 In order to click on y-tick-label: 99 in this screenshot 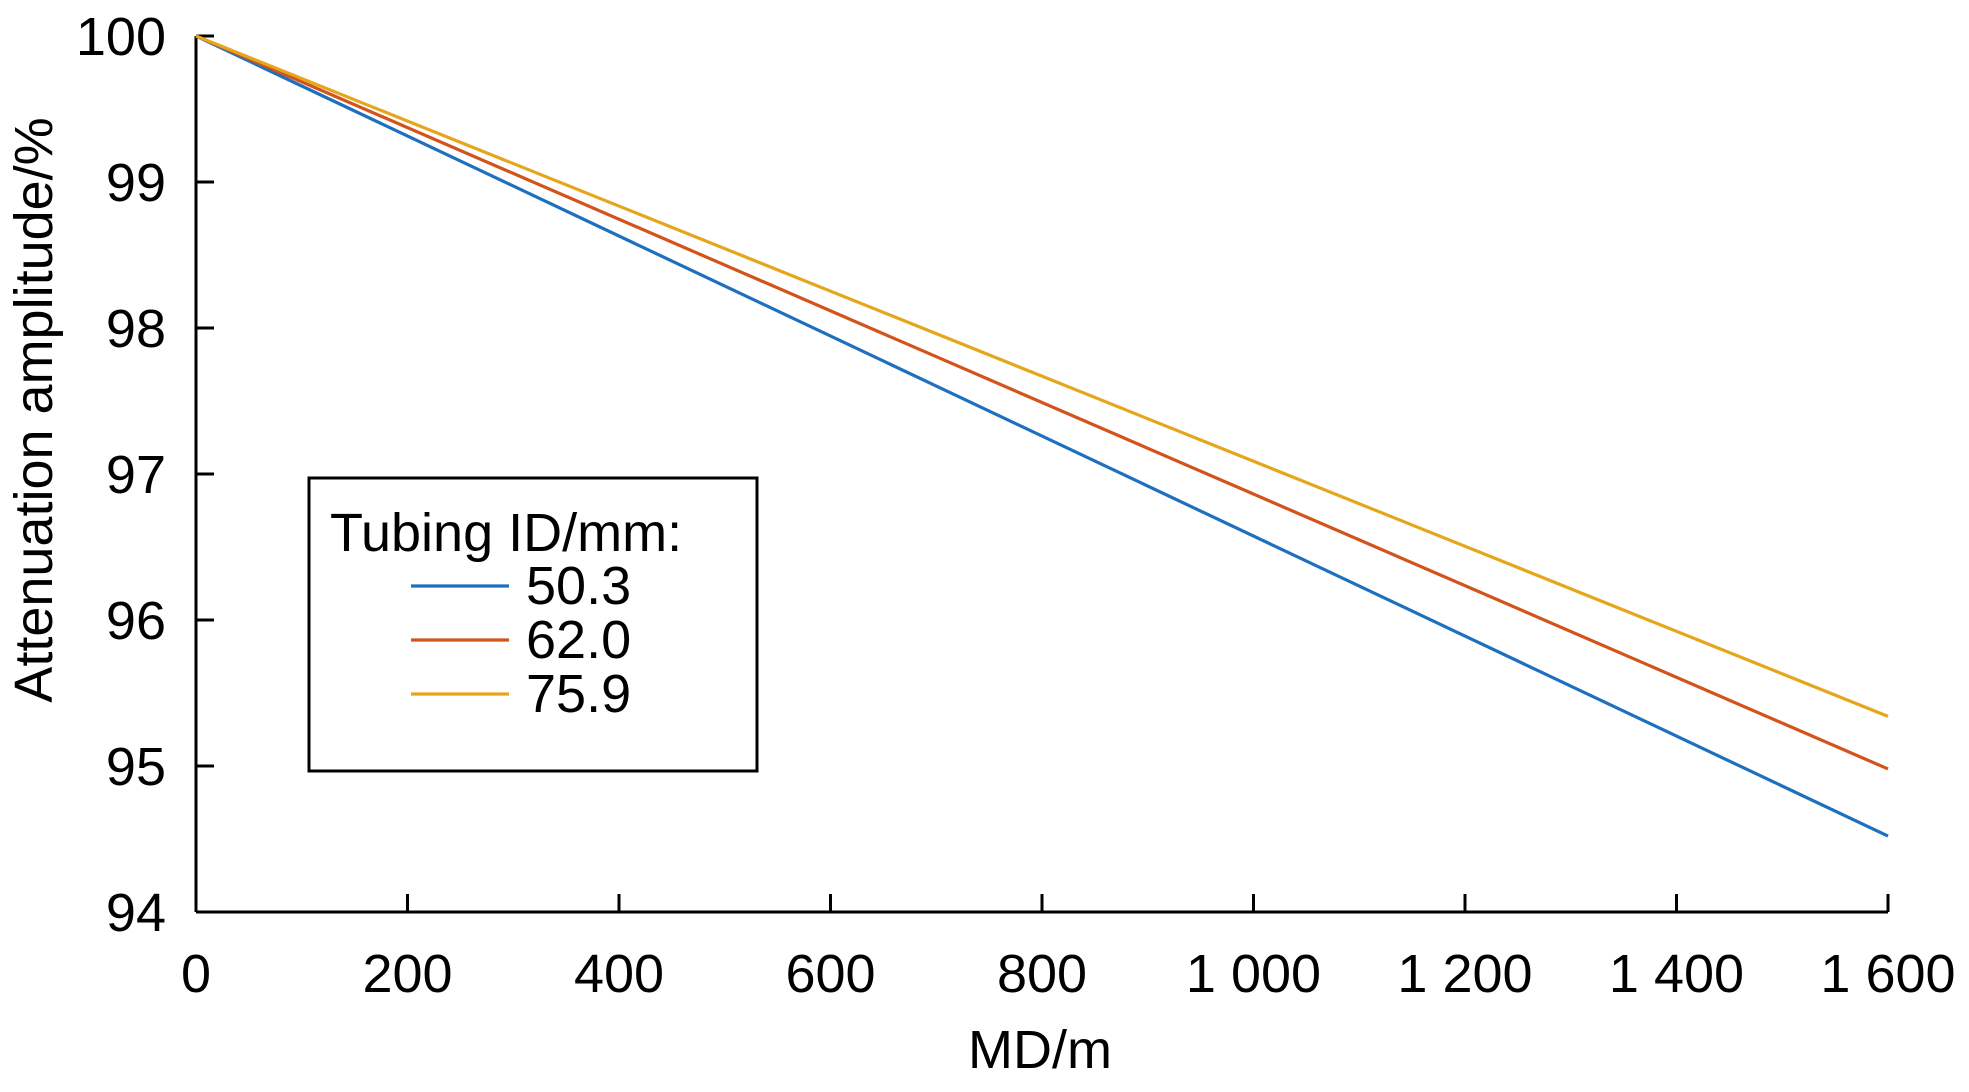, I will do `click(136, 183)`.